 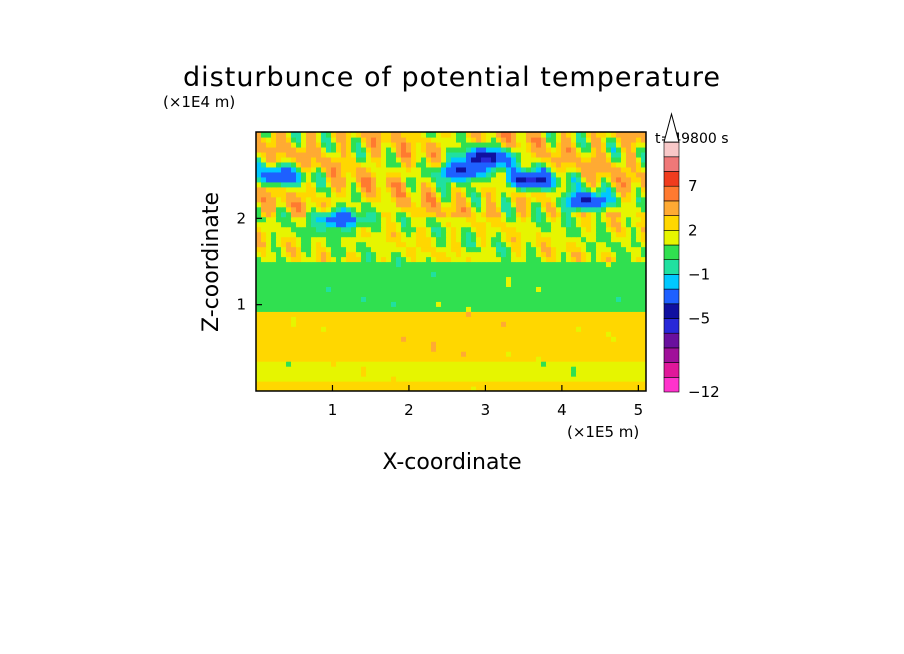 I want to click on colorbar-extend-arrow, so click(x=671, y=127).